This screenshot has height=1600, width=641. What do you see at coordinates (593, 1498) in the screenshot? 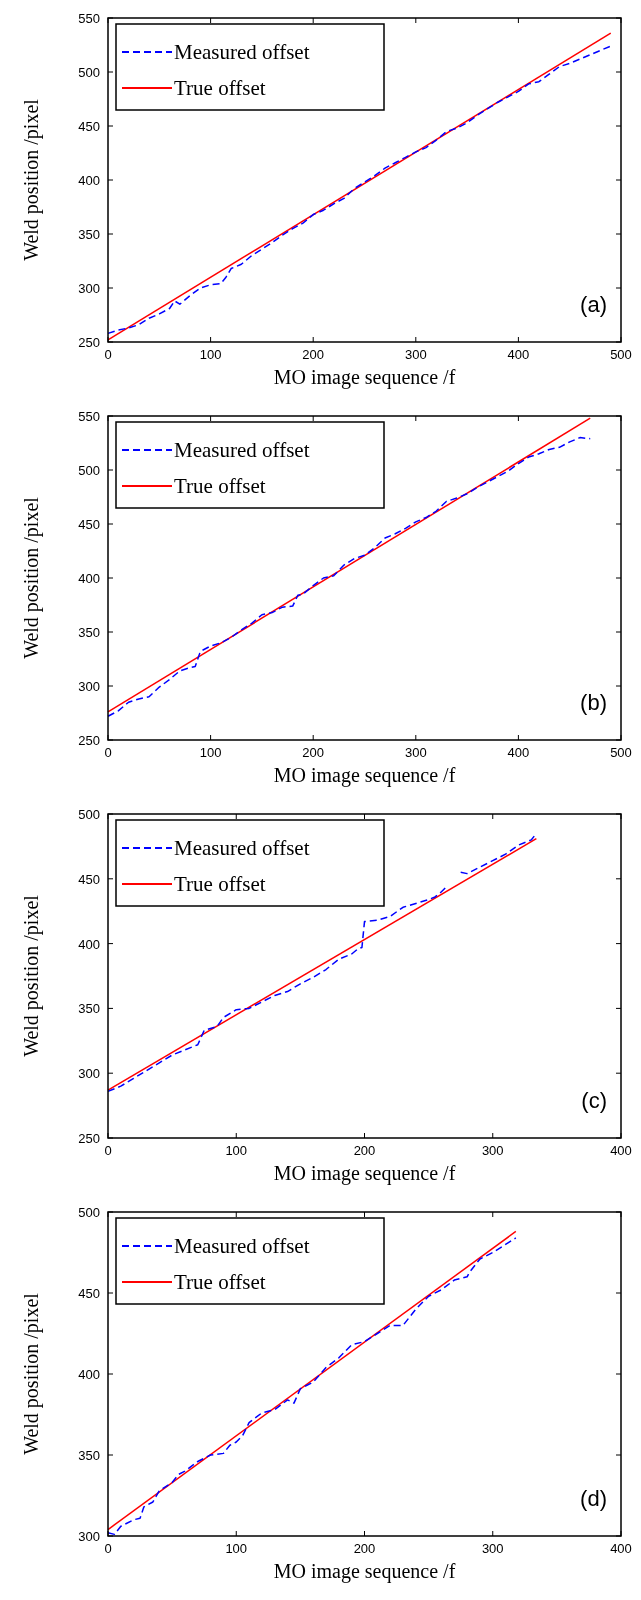
I see `annotation: (d)` at bounding box center [593, 1498].